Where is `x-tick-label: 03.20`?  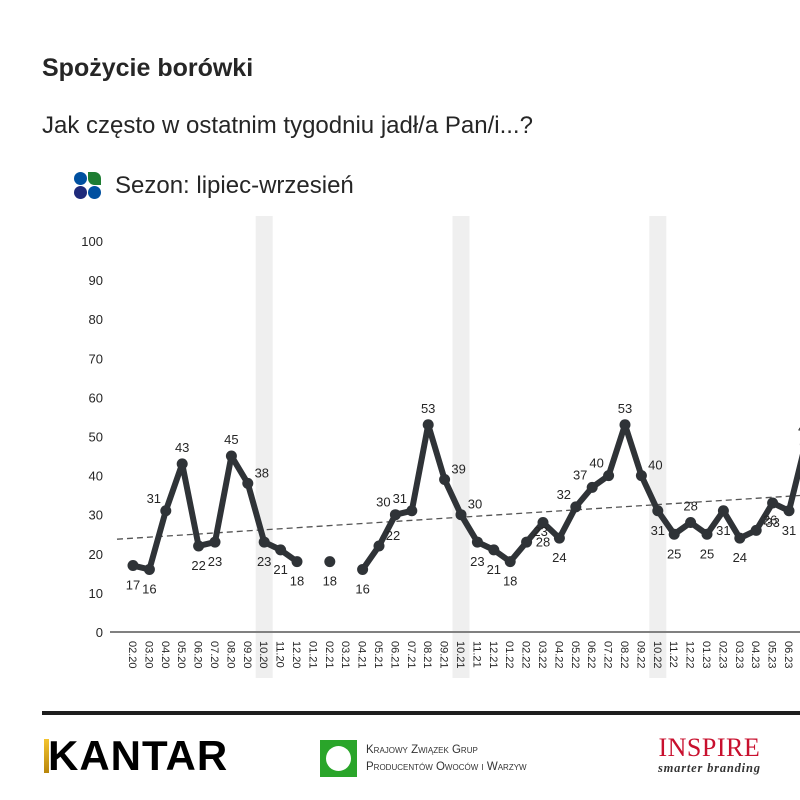 x-tick-label: 03.20 is located at coordinates (148, 655).